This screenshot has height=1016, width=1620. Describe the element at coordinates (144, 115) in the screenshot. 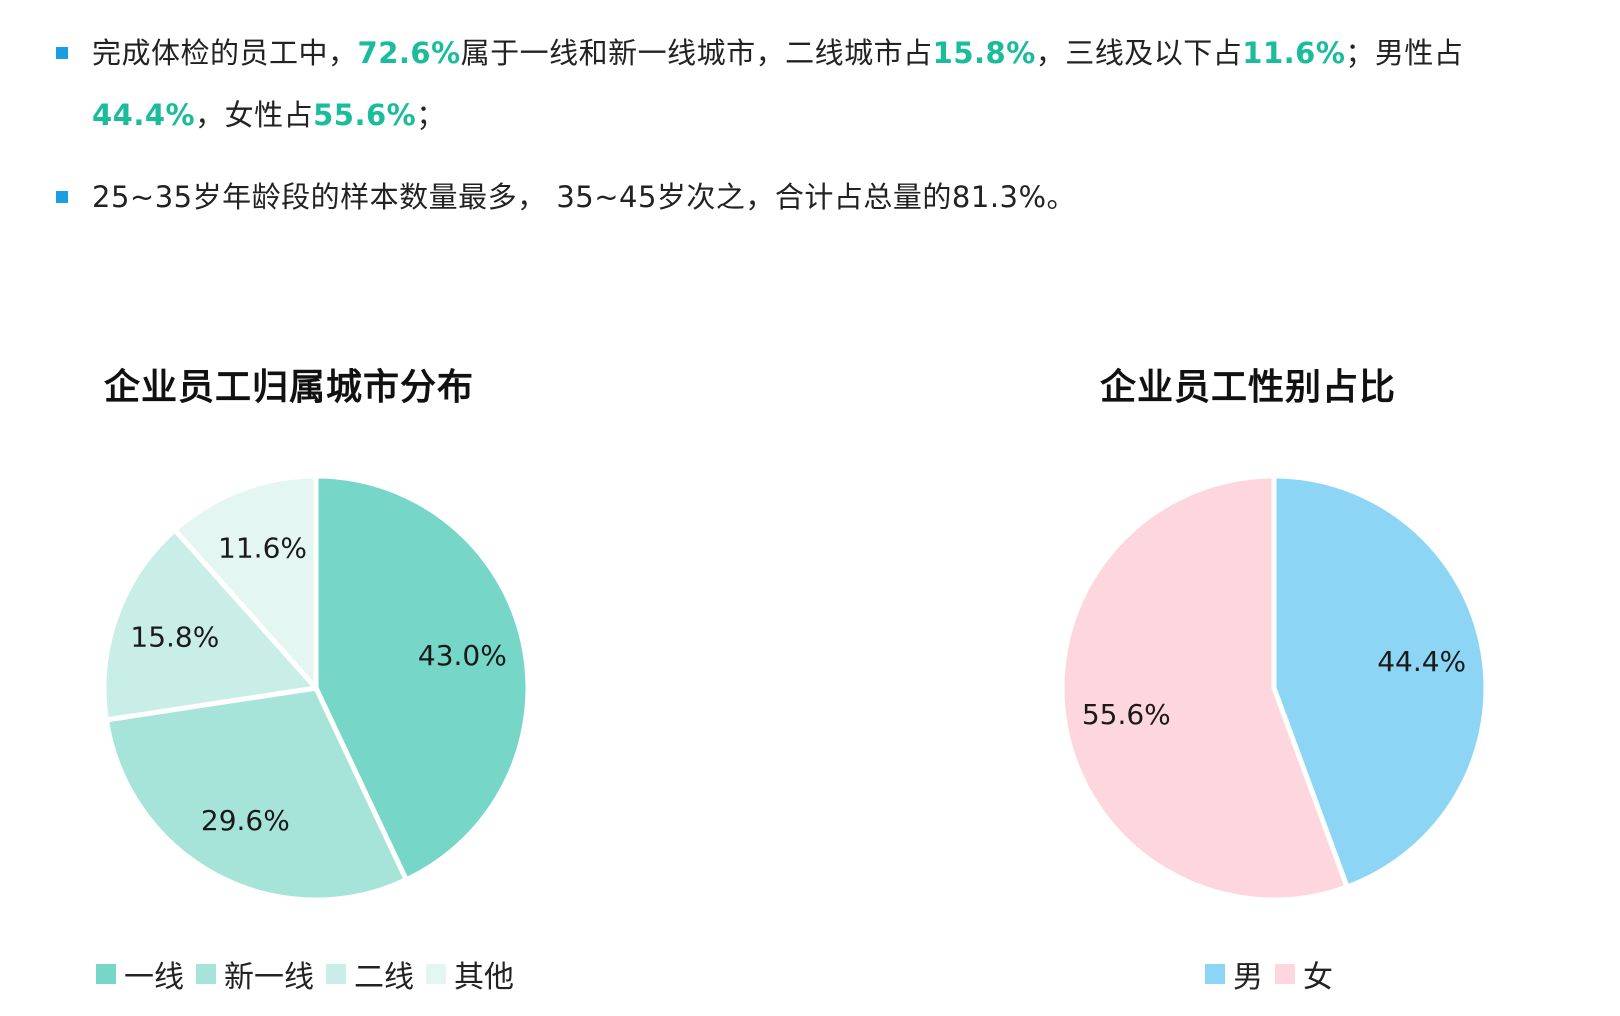

I see `highlight-value: 44.4%` at that location.